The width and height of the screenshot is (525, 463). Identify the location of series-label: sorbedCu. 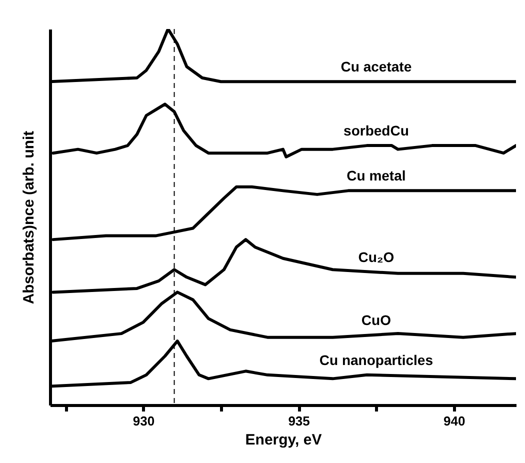
(376, 130).